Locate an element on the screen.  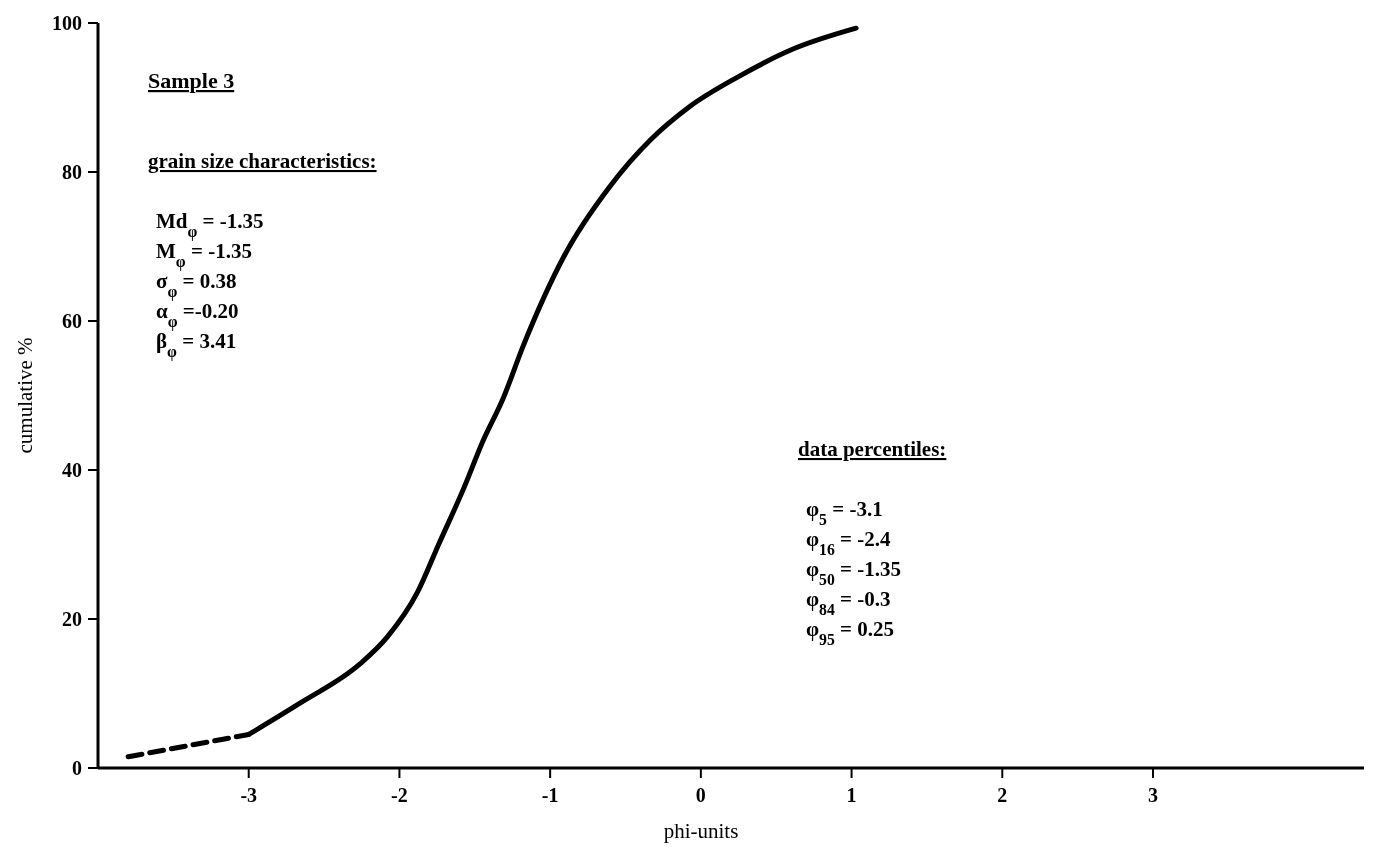
annotation: φ$_{16}$ = -2.4 is located at coordinates (849, 542).